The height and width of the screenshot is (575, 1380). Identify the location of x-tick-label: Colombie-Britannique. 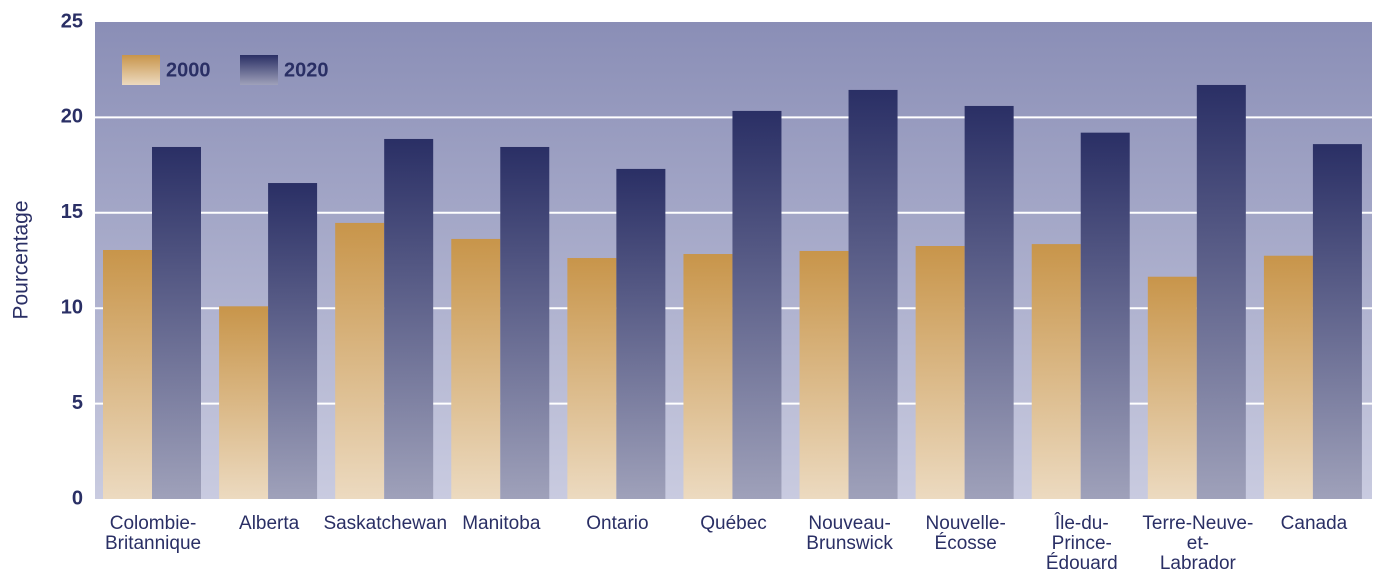
(153, 533).